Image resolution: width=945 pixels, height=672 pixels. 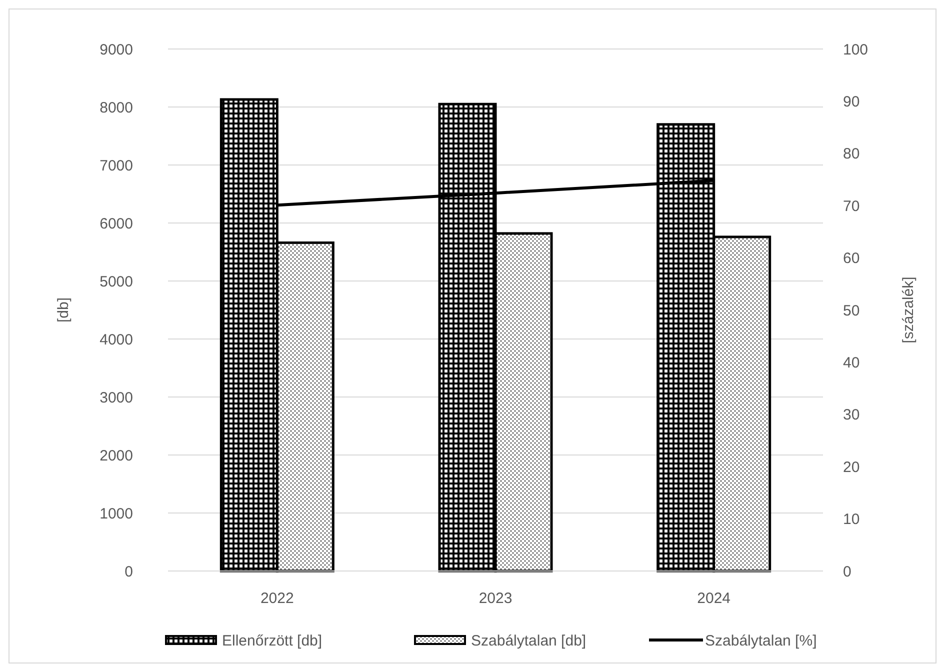 I want to click on legend-label: Szabálytalan [db], so click(x=528, y=641).